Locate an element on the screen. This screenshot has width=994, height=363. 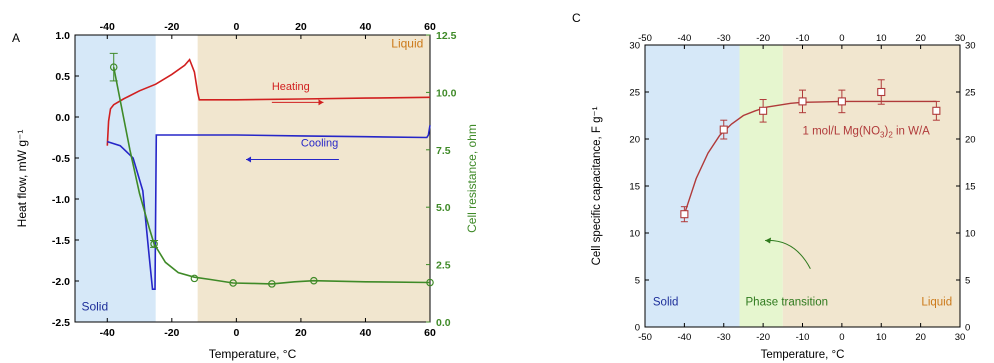
heating-annotation: Heating is located at coordinates (291, 87).